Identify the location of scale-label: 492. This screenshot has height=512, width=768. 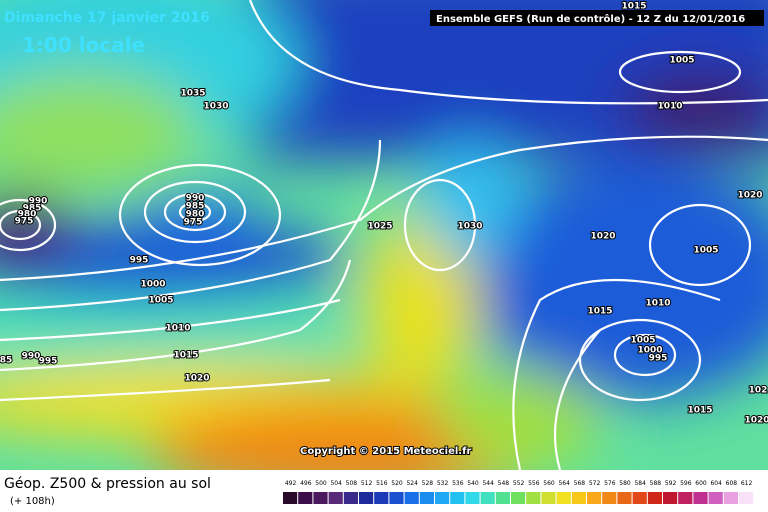
(291, 483).